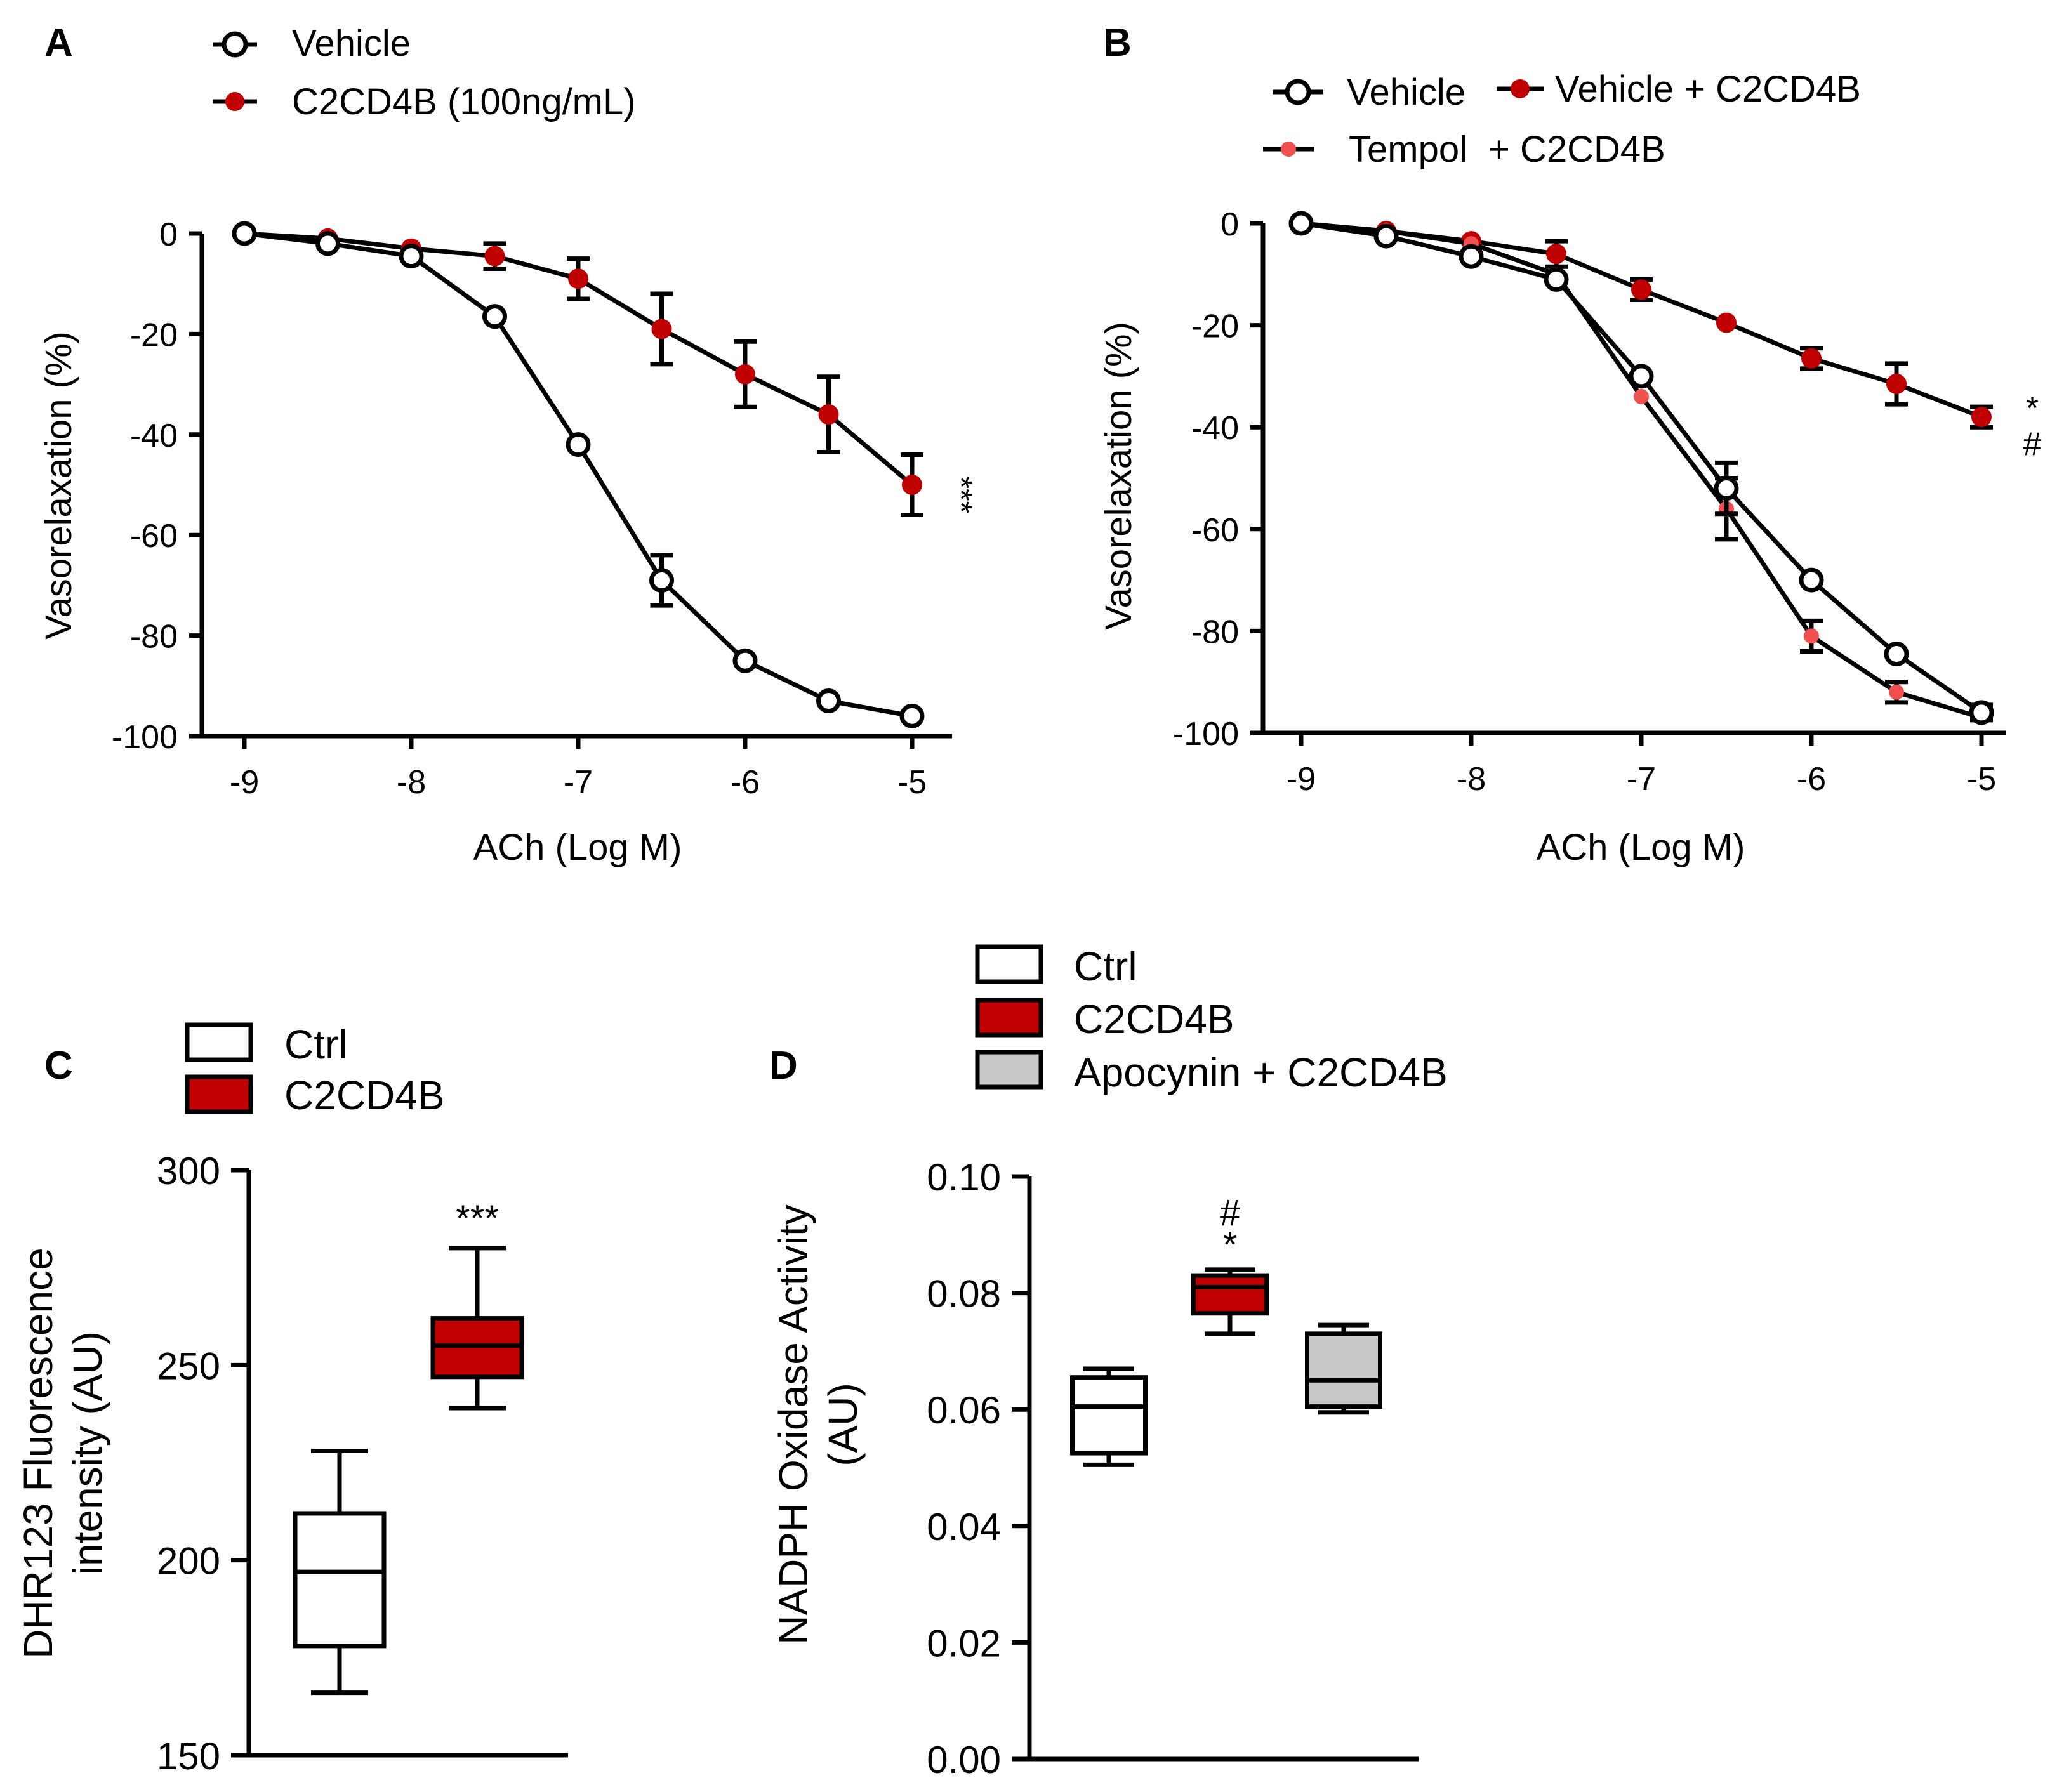  What do you see at coordinates (244, 782) in the screenshot?
I see `panel-a-x-tick-label: -9` at bounding box center [244, 782].